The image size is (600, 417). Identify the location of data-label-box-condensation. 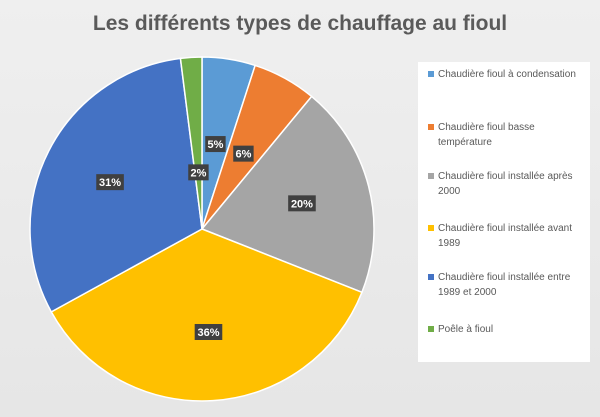
(215, 144).